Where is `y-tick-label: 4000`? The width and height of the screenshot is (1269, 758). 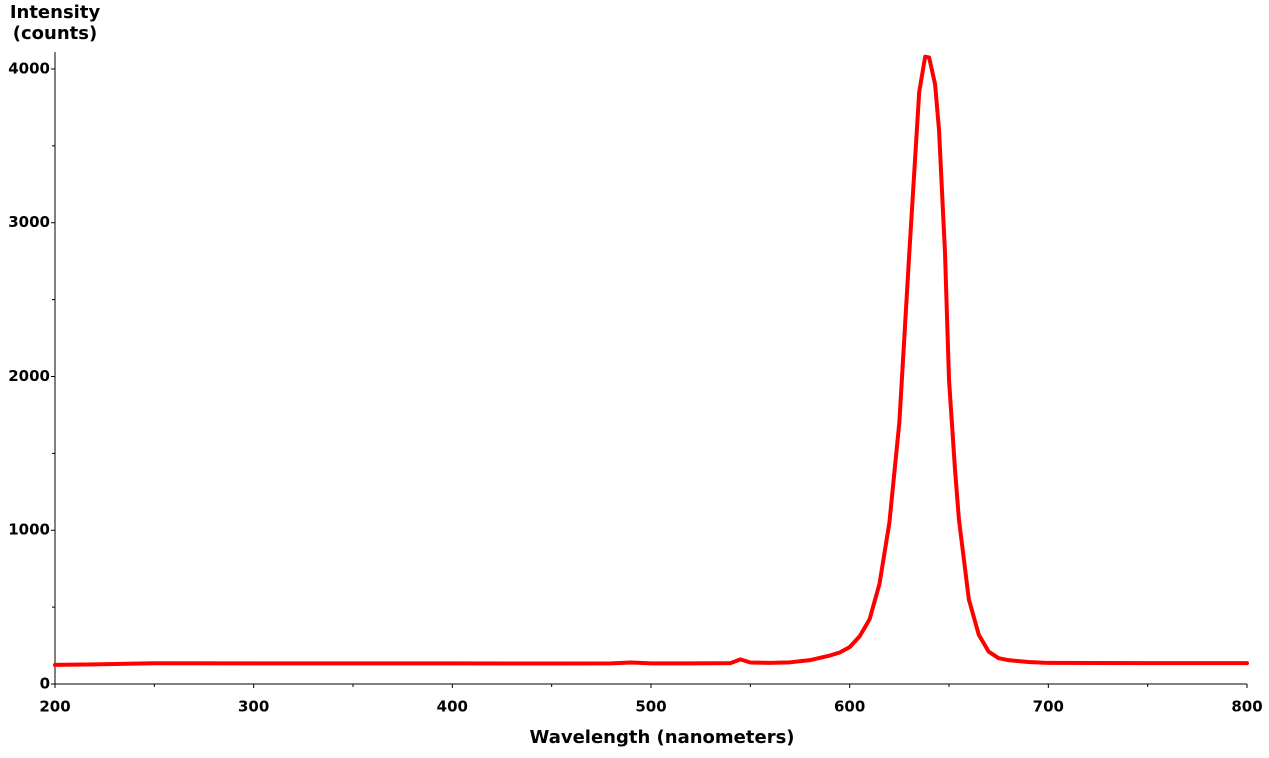
y-tick-label: 4000 is located at coordinates (29, 68).